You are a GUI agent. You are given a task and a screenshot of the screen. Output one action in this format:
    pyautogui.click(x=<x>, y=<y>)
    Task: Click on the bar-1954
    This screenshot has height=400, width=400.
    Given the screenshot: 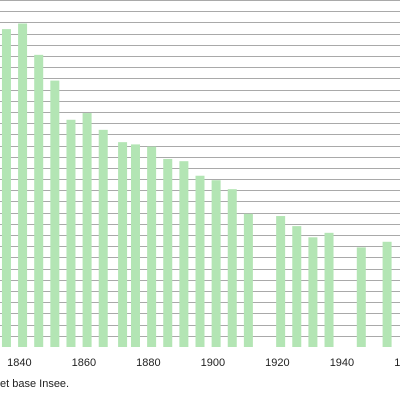 What is the action you would take?
    pyautogui.click(x=387, y=294)
    